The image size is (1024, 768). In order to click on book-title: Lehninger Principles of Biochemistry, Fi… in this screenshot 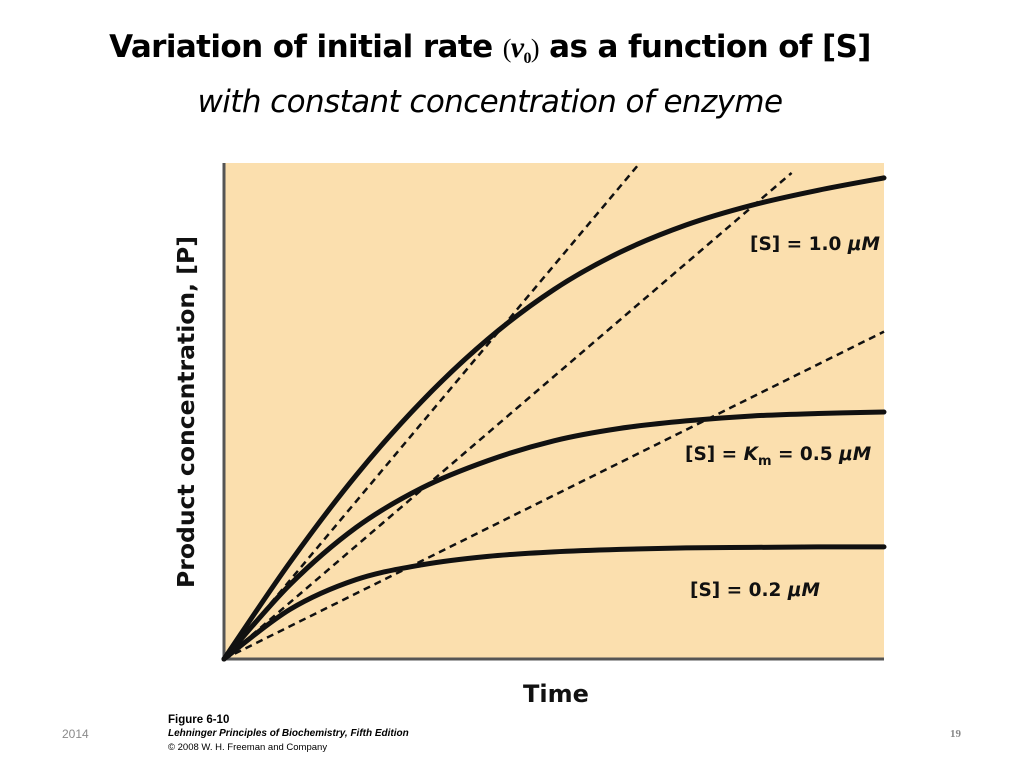, I will do `click(288, 733)`.